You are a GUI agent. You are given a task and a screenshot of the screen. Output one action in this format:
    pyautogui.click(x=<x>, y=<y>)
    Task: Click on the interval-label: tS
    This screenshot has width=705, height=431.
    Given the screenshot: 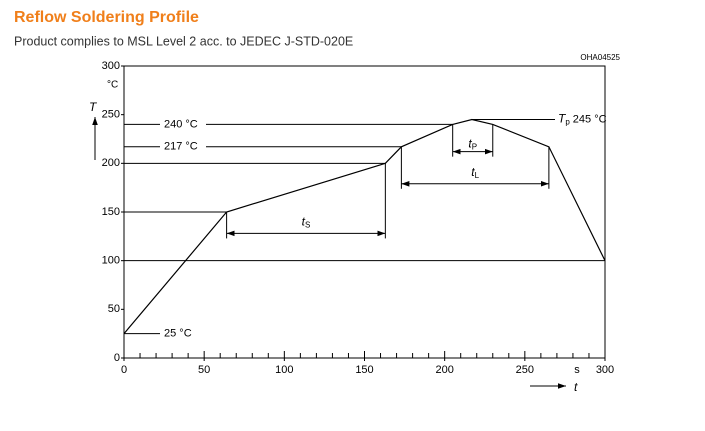 What is the action you would take?
    pyautogui.click(x=306, y=222)
    